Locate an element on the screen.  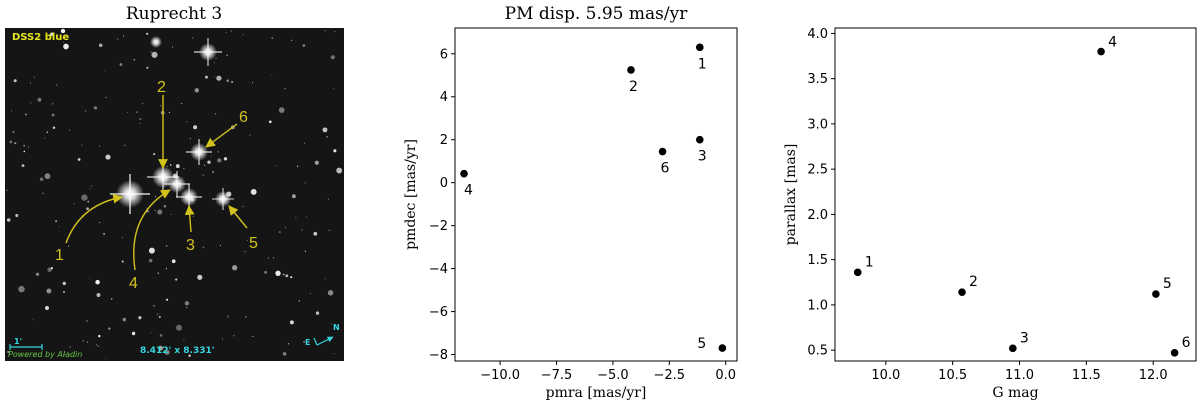
x-axis-label: pmra [mas/yr] is located at coordinates (596, 393).